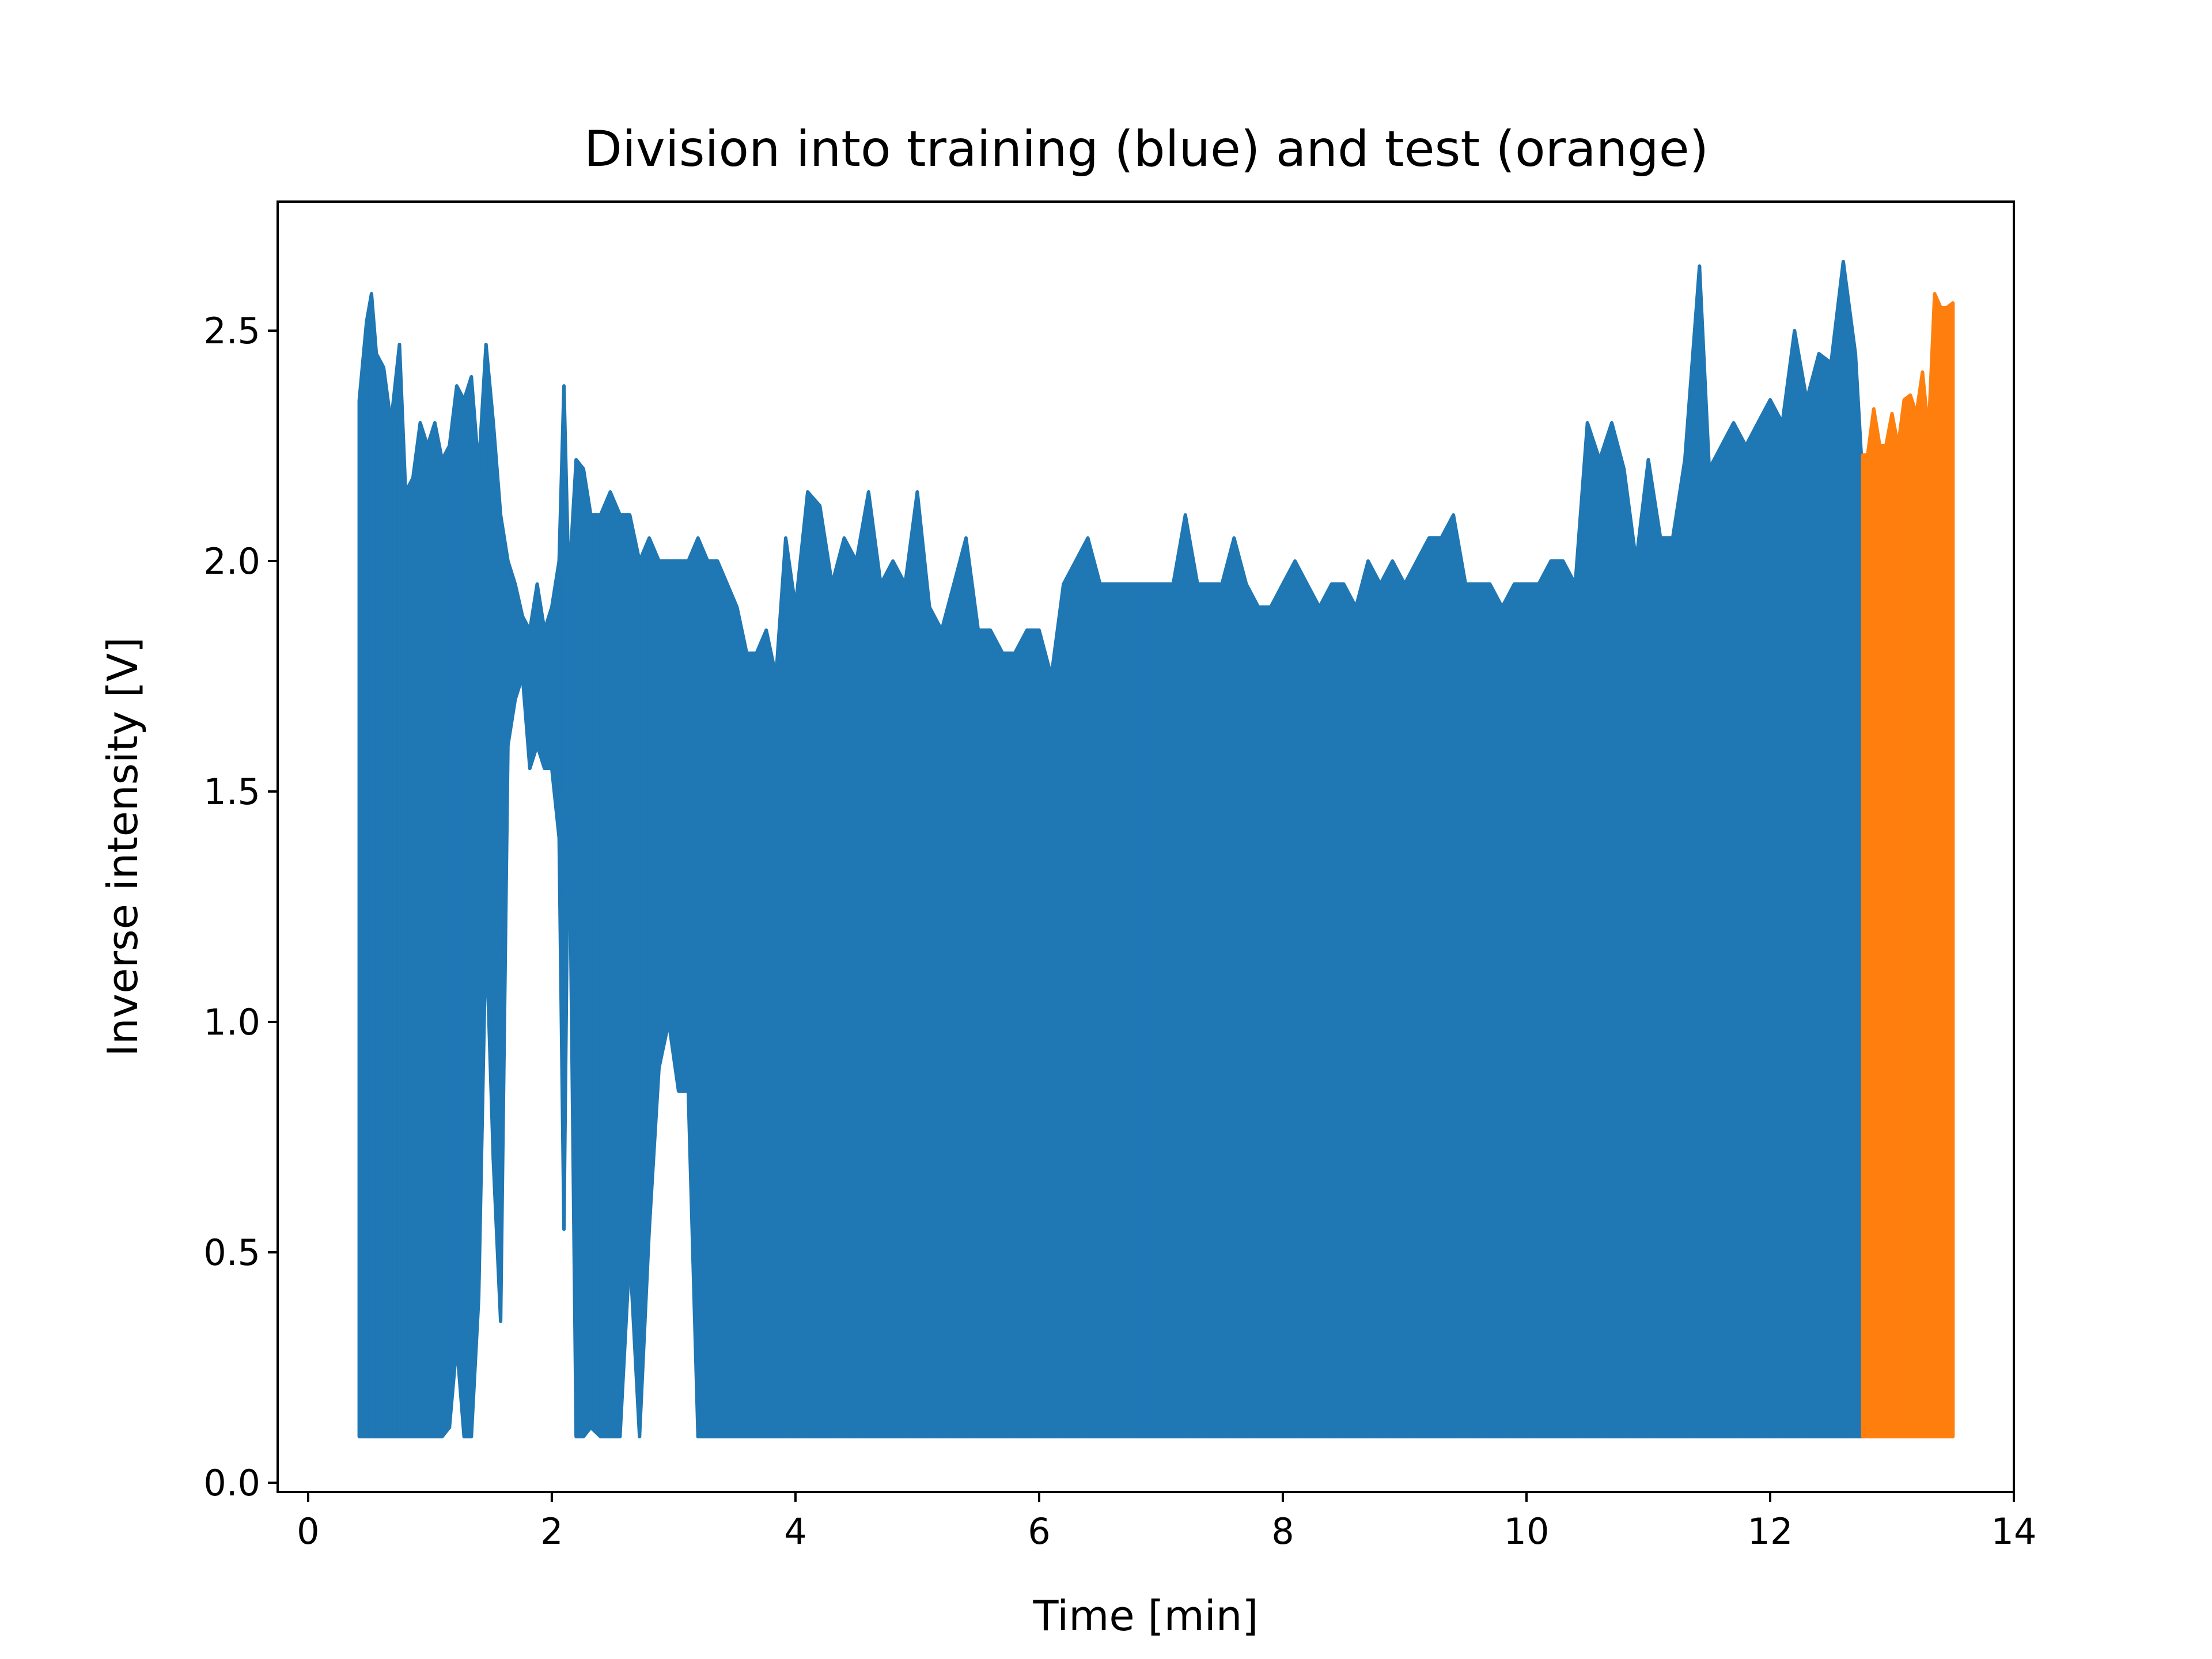 The height and width of the screenshot is (1659, 2212). Describe the element at coordinates (1770, 1531) in the screenshot. I see `x-tick-label: 12` at that location.